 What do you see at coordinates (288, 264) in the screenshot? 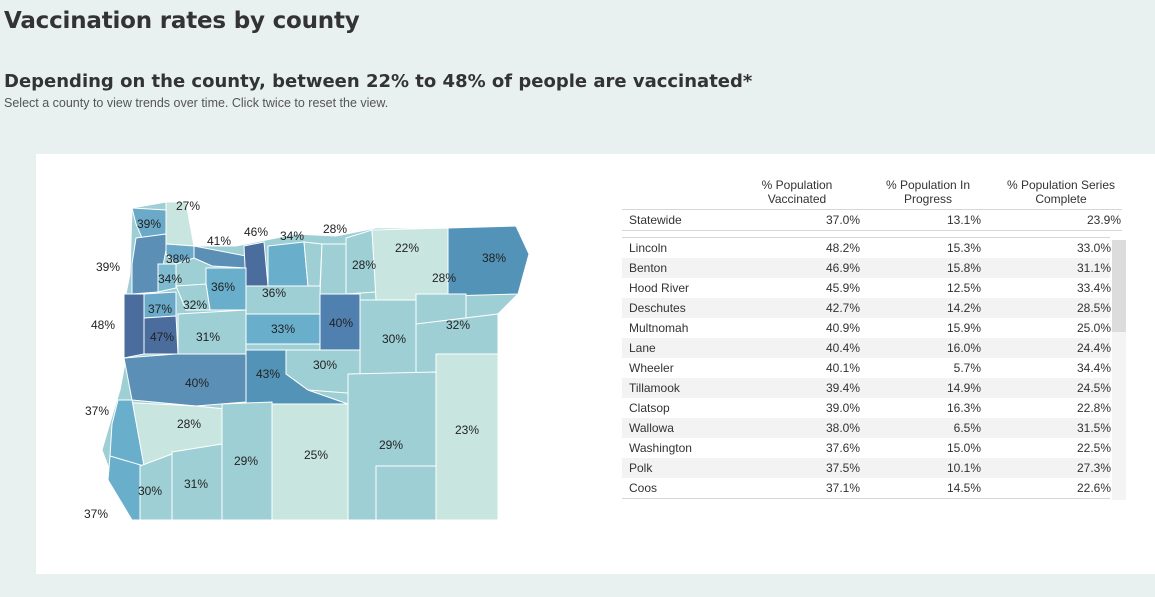
I see `county-wasco` at bounding box center [288, 264].